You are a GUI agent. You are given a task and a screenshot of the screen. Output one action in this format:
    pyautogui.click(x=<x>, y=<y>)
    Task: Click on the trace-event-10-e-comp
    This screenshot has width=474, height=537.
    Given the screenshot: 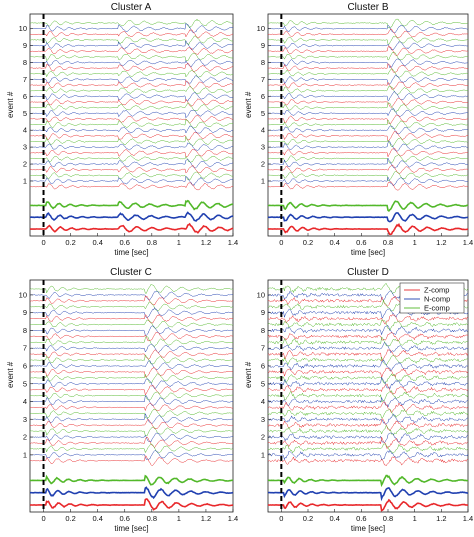 What is the action you would take?
    pyautogui.click(x=131, y=23)
    